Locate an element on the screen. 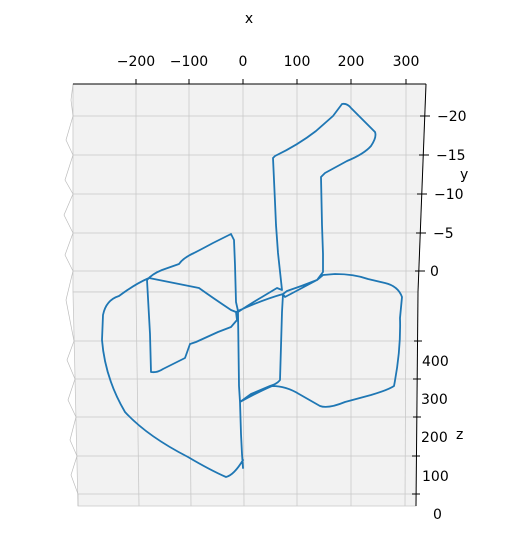  y-tick-label: −5 is located at coordinates (443, 234).